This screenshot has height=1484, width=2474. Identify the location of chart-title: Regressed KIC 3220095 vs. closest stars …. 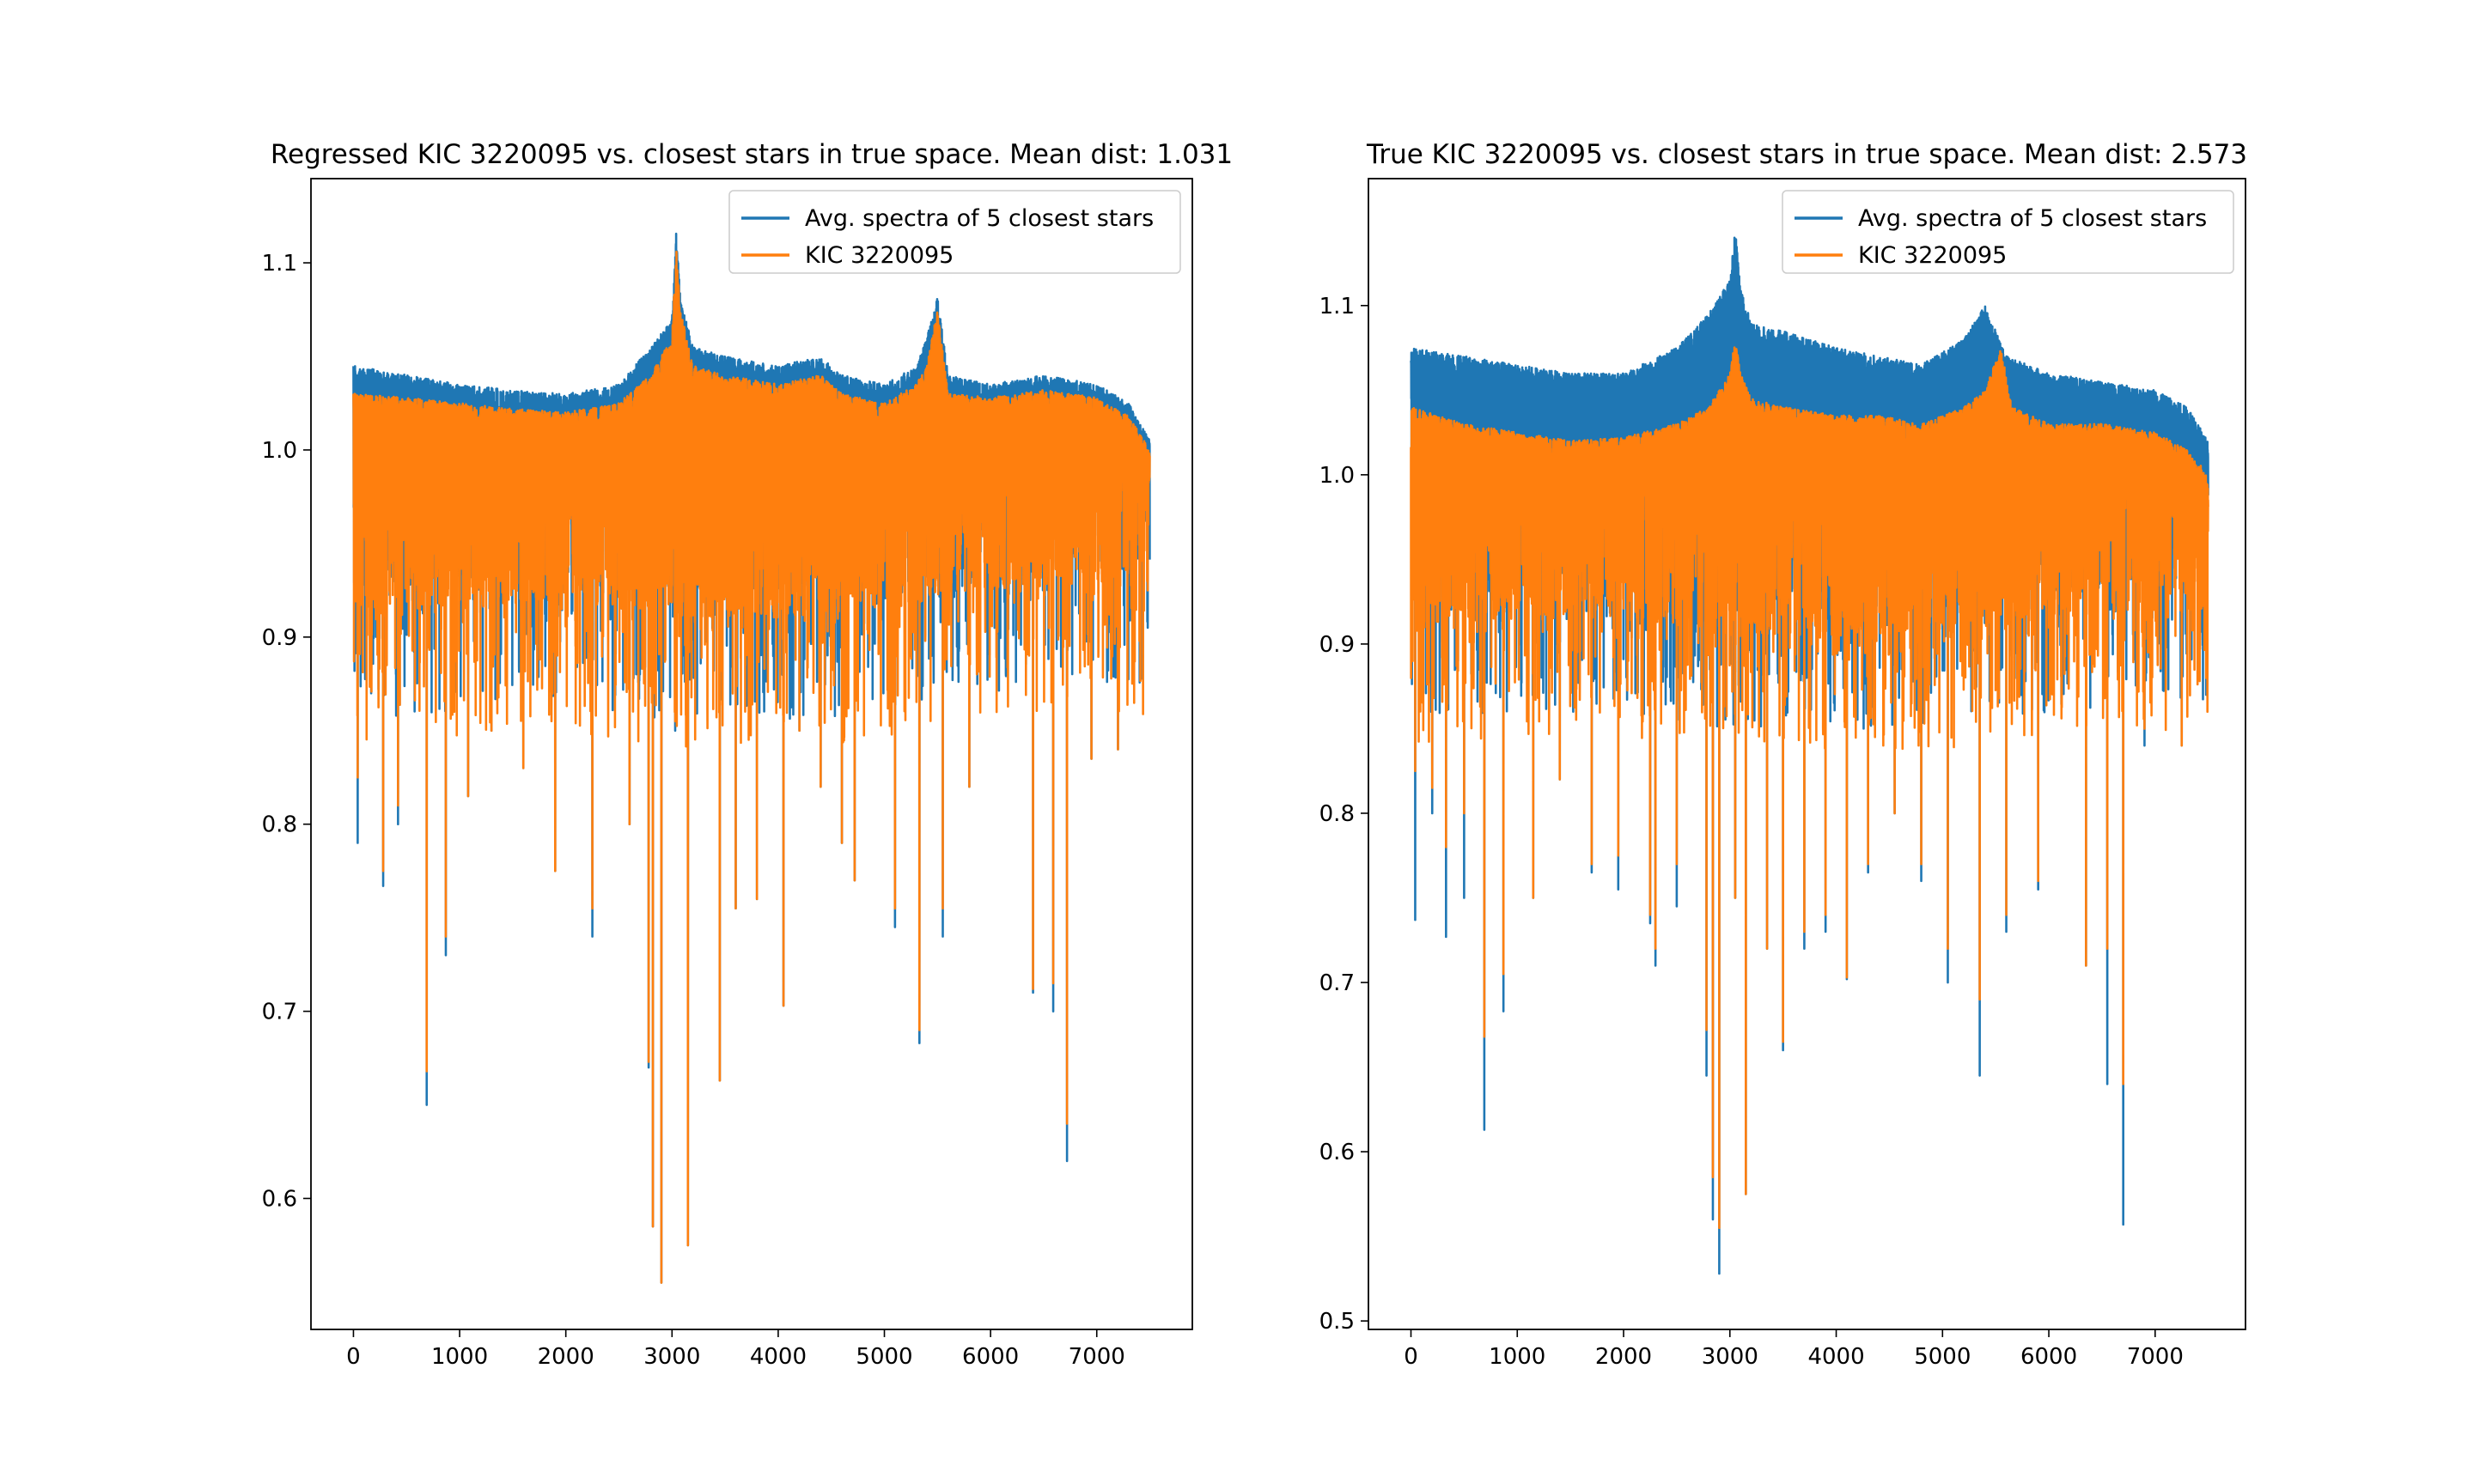
(752, 154).